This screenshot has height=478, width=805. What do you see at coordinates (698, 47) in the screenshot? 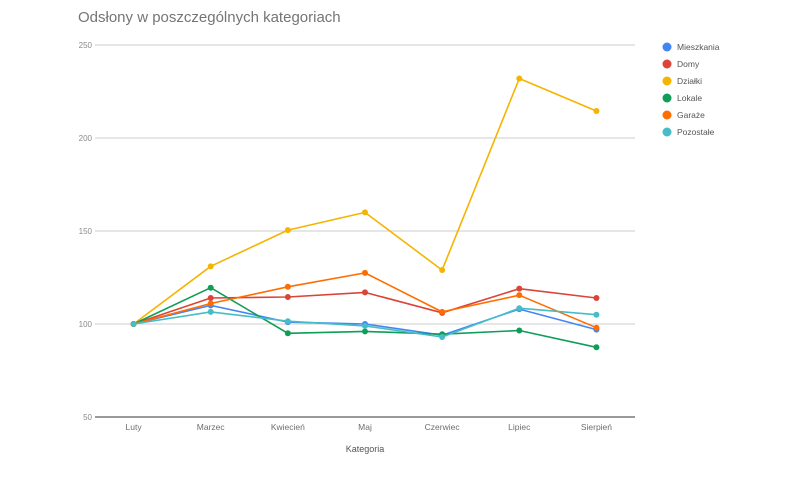
I see `legend-label: Mieszkania` at bounding box center [698, 47].